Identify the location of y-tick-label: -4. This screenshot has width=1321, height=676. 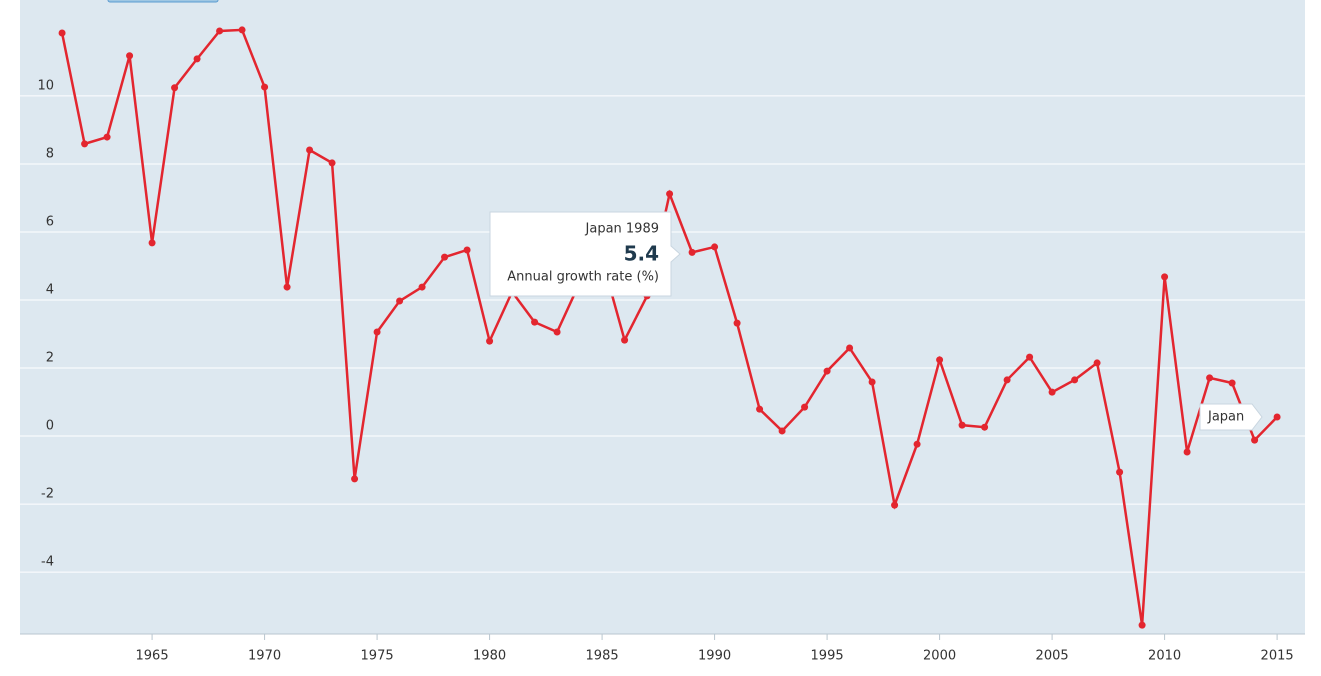
(47, 562).